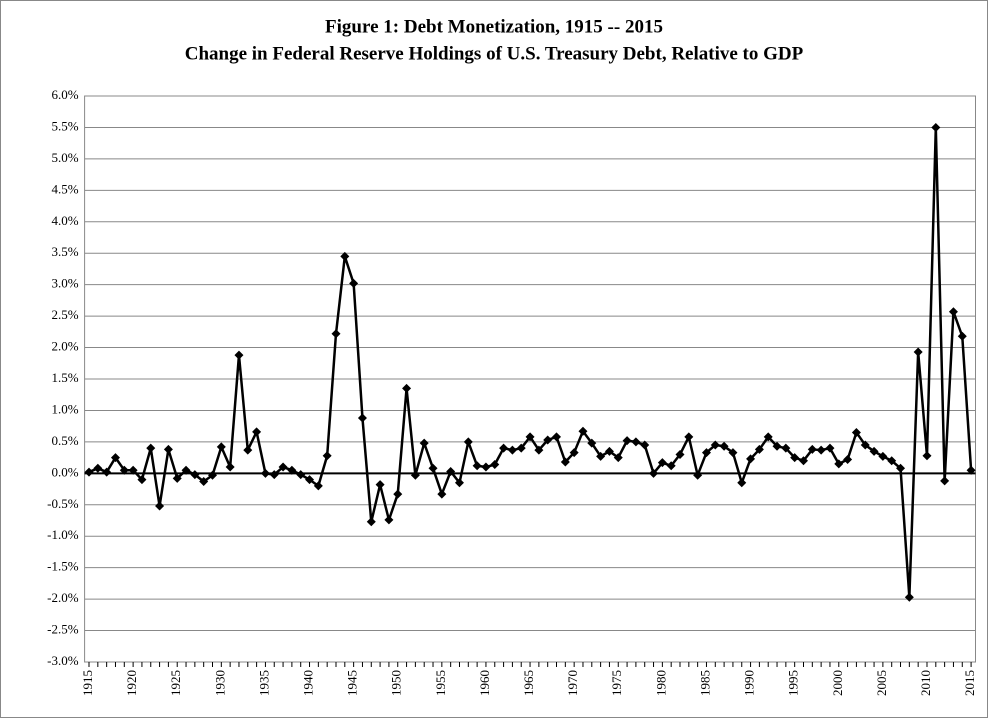 This screenshot has width=988, height=723. What do you see at coordinates (63, 566) in the screenshot?
I see `y-tick-label: -1.5%` at bounding box center [63, 566].